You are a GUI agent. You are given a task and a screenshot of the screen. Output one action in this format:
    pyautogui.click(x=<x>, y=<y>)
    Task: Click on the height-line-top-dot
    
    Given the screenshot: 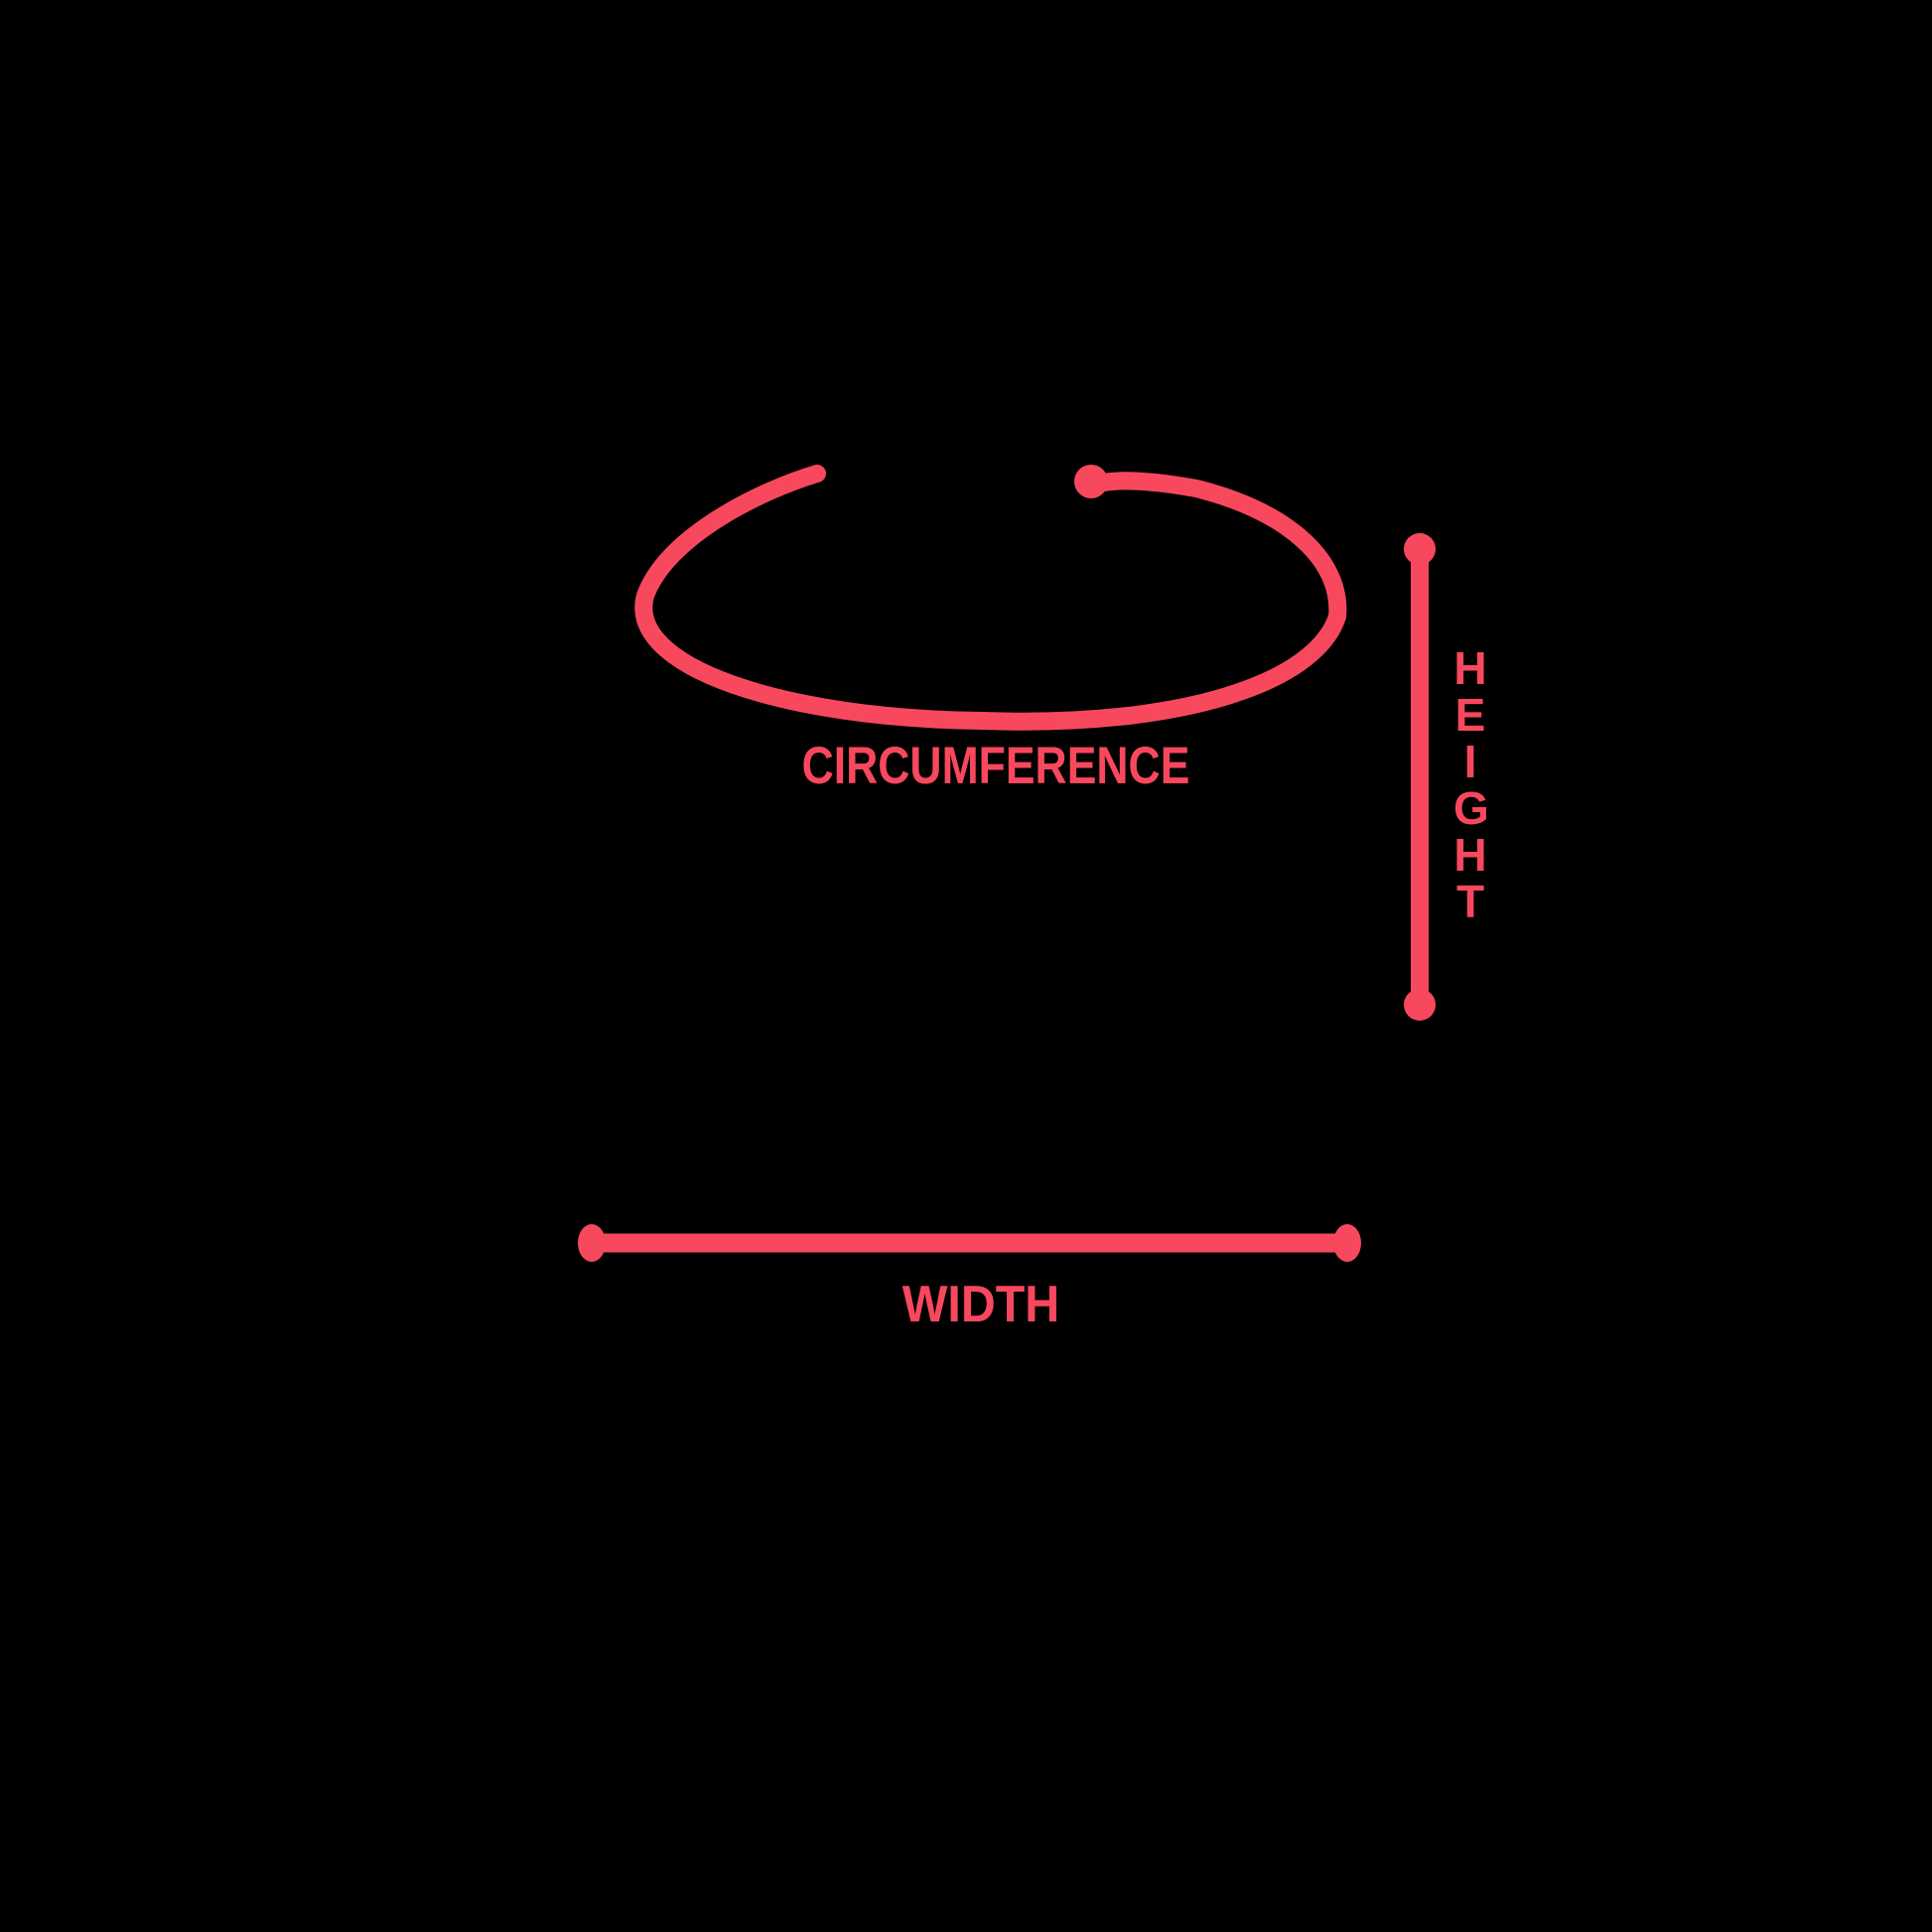 What is the action you would take?
    pyautogui.click(x=1420, y=549)
    